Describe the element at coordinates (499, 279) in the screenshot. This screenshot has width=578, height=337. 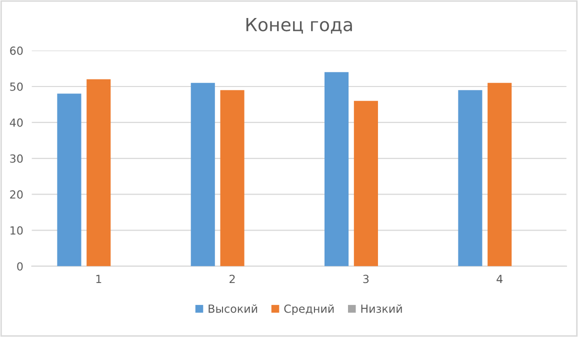
I see `x-tick-label: 4` at that location.